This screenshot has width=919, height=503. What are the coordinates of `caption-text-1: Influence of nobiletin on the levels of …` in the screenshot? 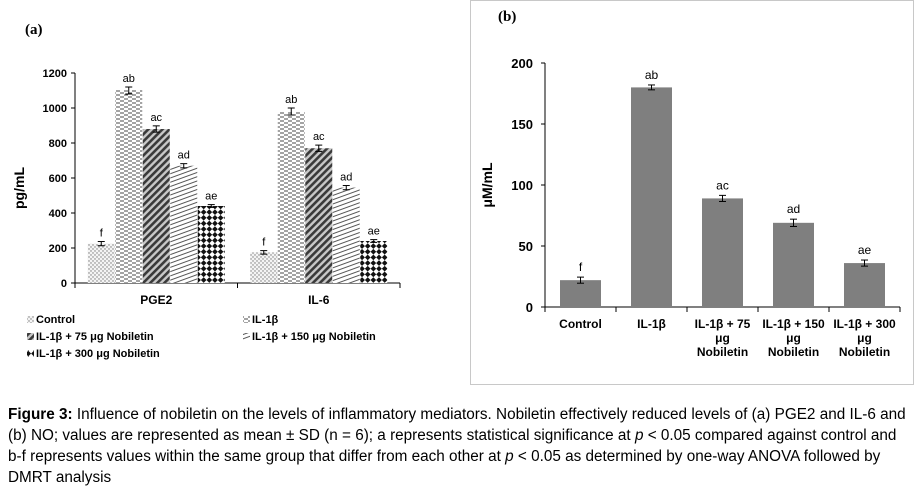 It's located at (457, 425).